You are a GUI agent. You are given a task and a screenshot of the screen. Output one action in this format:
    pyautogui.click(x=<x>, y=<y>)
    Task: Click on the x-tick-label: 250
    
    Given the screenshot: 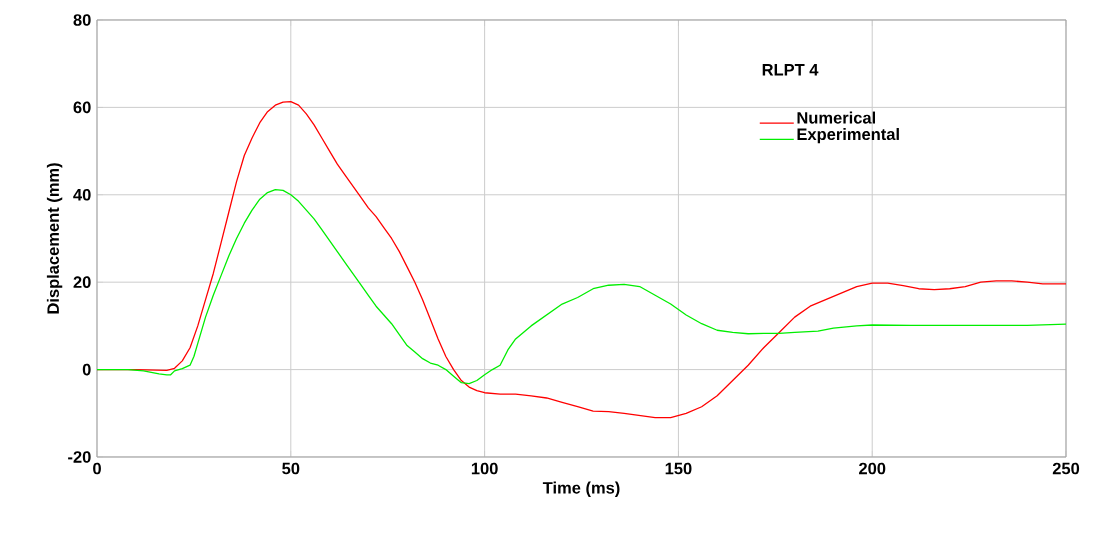 What is the action you would take?
    pyautogui.click(x=1066, y=468)
    